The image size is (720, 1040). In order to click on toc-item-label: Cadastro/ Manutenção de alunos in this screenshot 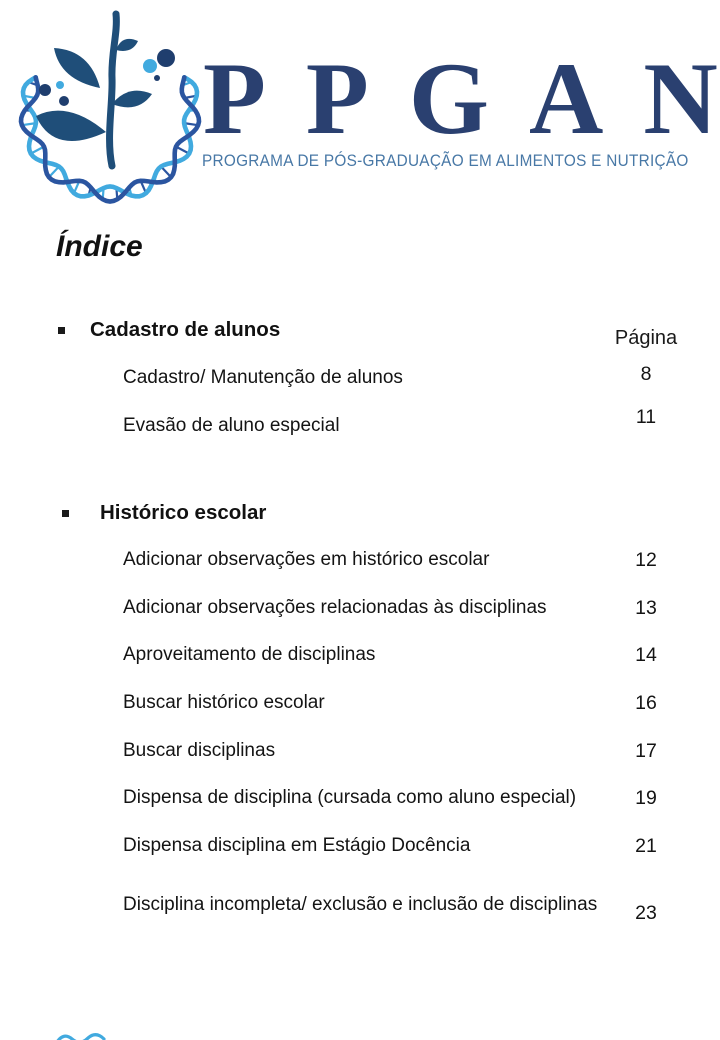, I will do `click(263, 377)`.